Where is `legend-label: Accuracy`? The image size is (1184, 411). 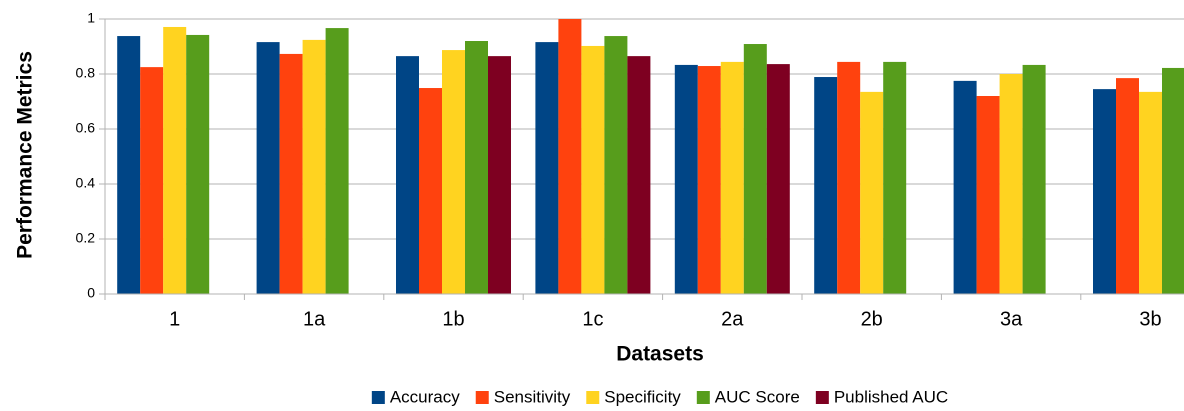 legend-label: Accuracy is located at coordinates (425, 396).